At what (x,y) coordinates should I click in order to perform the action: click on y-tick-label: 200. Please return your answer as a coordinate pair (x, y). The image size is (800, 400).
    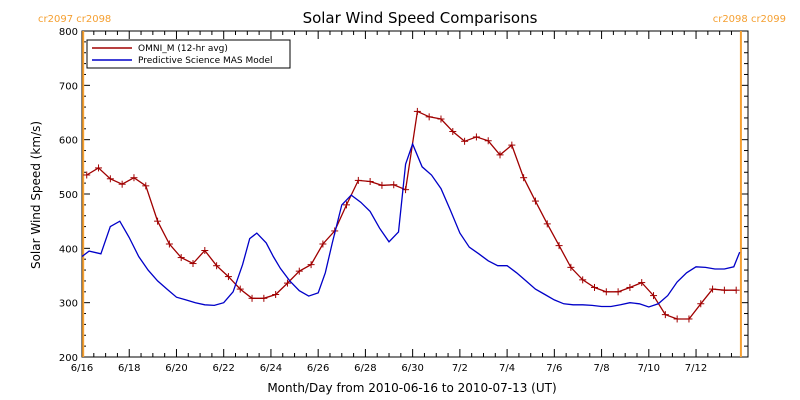
    Looking at the image, I should click on (68, 358).